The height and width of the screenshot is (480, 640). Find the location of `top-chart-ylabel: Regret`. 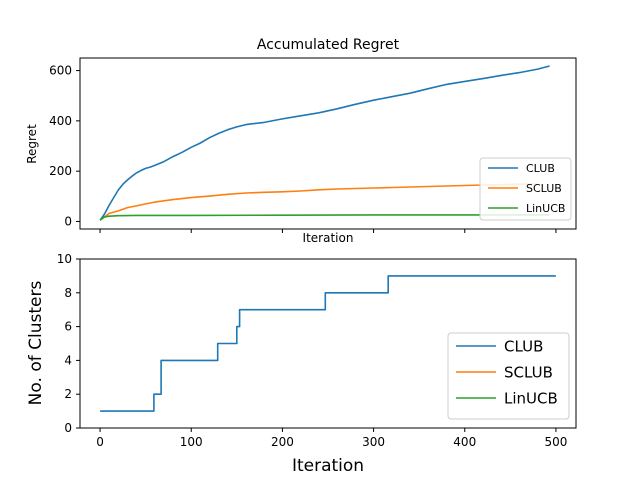

top-chart-ylabel: Regret is located at coordinates (32, 144).